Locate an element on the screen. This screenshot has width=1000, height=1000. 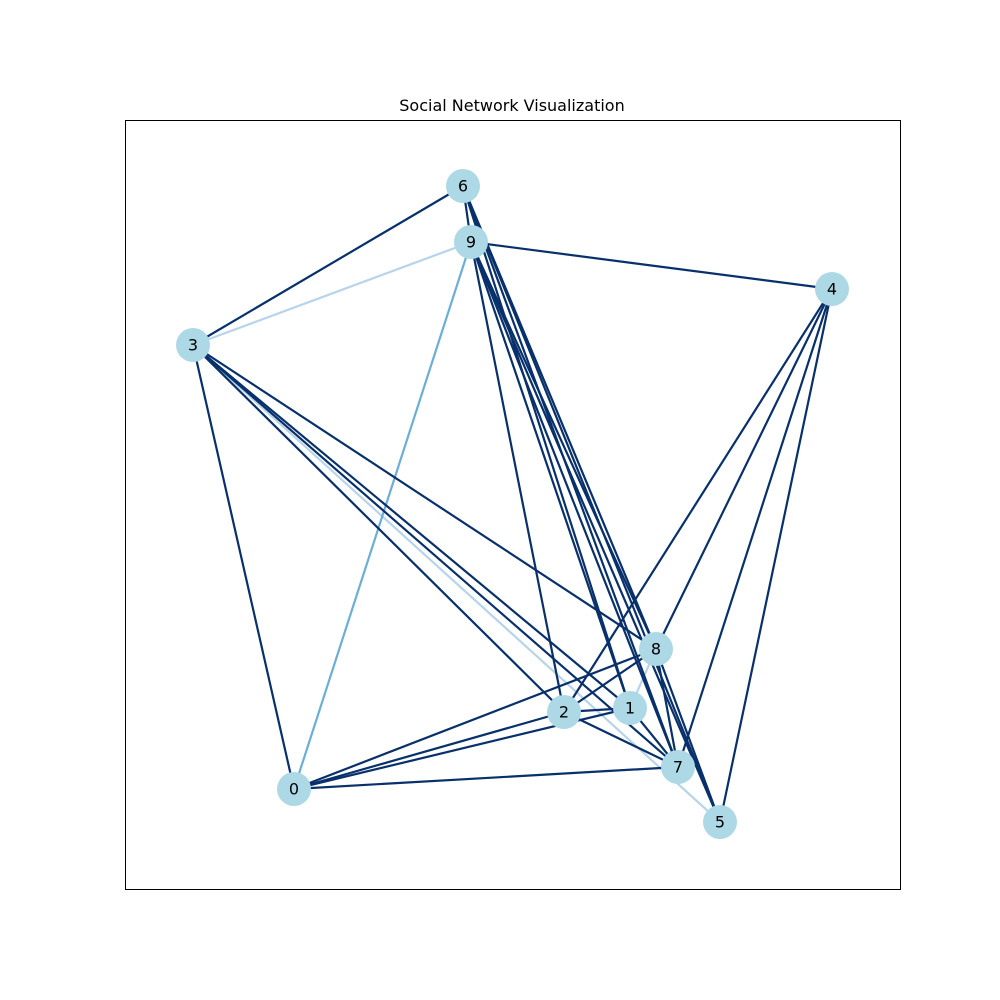
node-5: 5 is located at coordinates (720, 822).